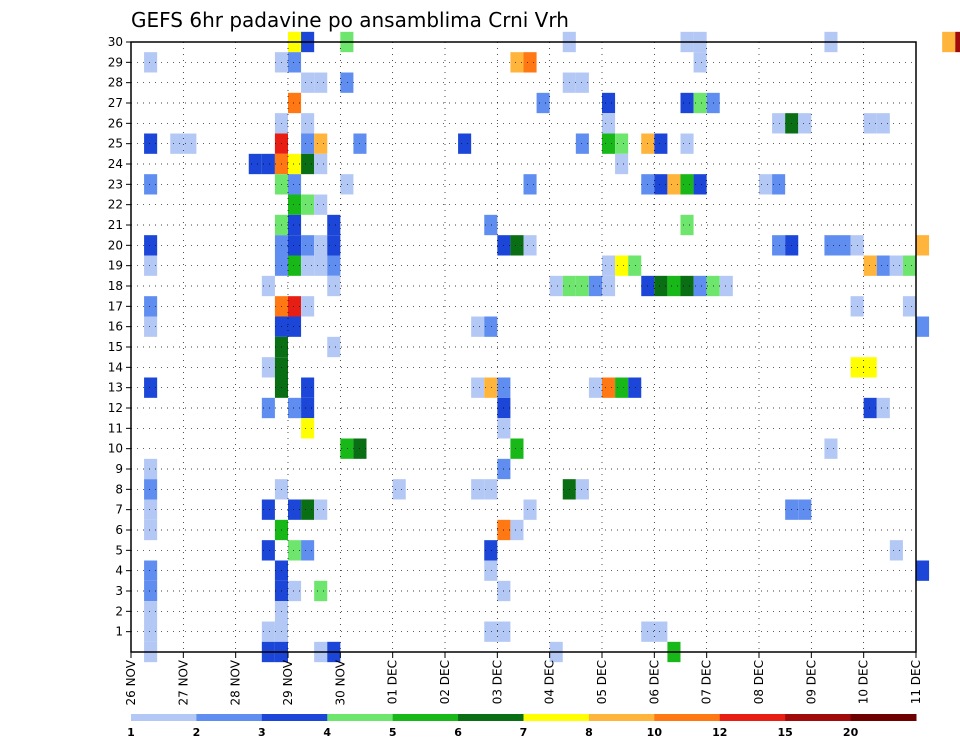 This screenshot has width=960, height=742. Describe the element at coordinates (759, 682) in the screenshot. I see `x-tick-label: 08 DEC` at that location.